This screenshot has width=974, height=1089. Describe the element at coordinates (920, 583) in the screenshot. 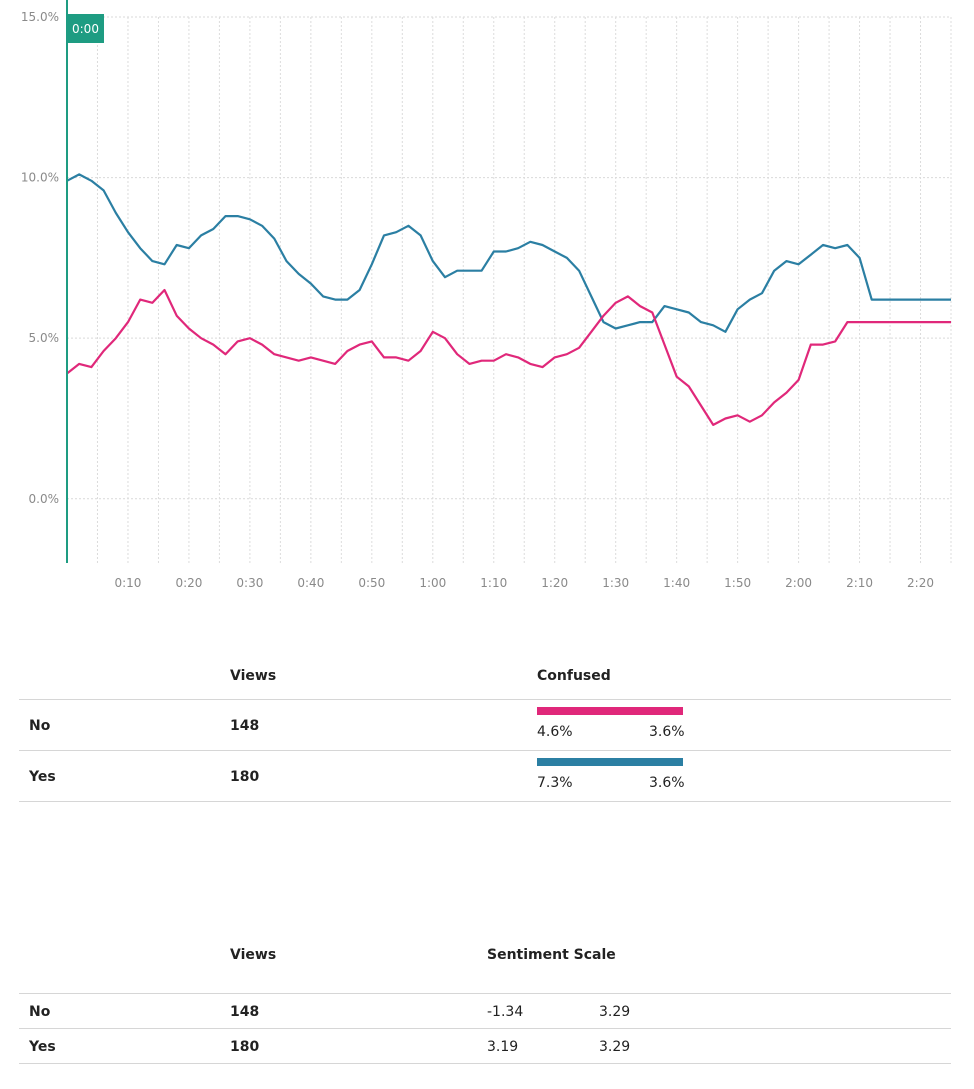

I see `x-tick-label: 2:20` at that location.